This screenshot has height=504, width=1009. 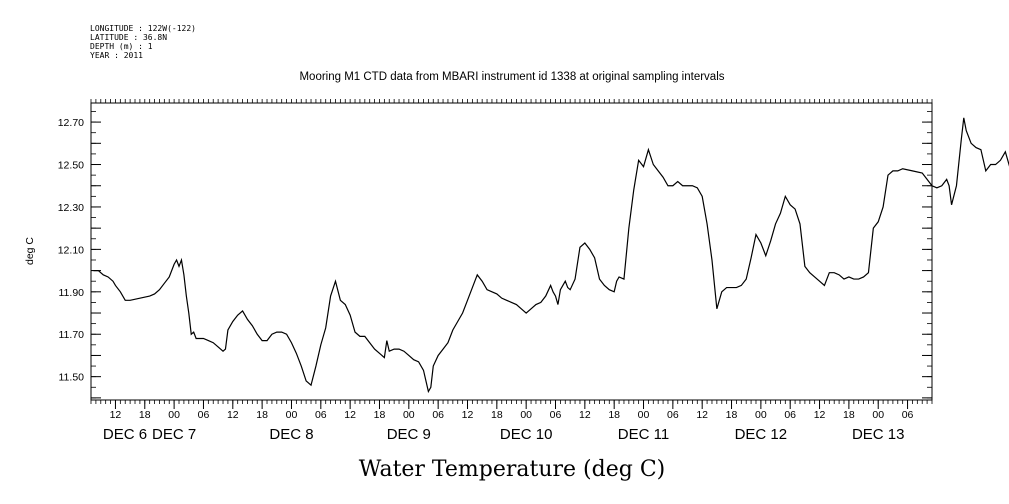 I want to click on day-label: DEC 11, so click(x=643, y=434).